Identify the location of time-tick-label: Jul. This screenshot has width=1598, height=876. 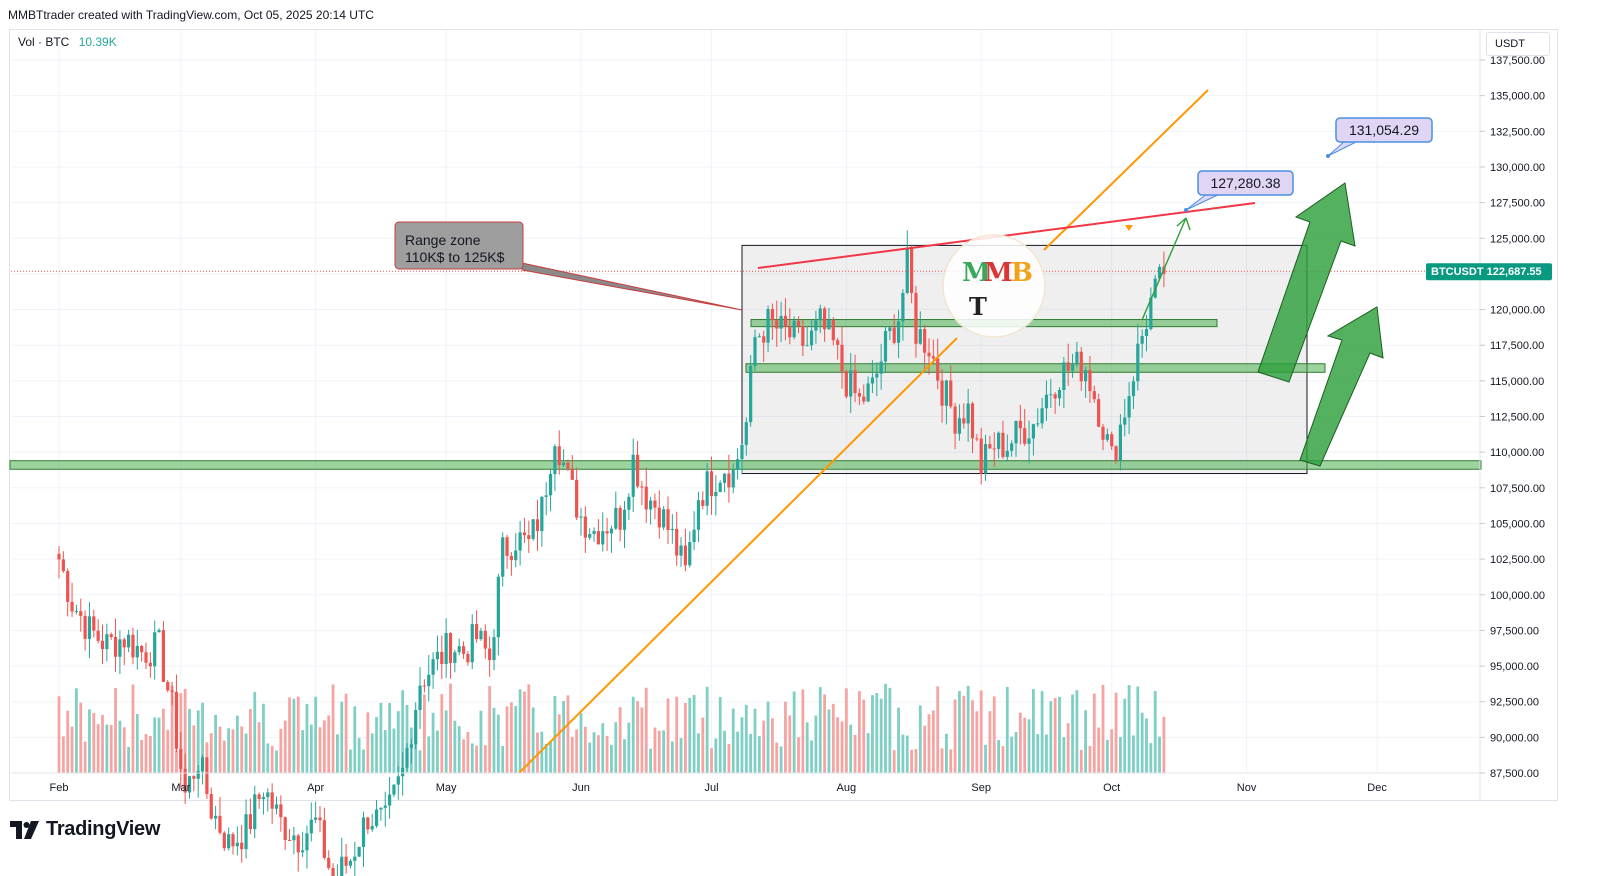
(711, 788).